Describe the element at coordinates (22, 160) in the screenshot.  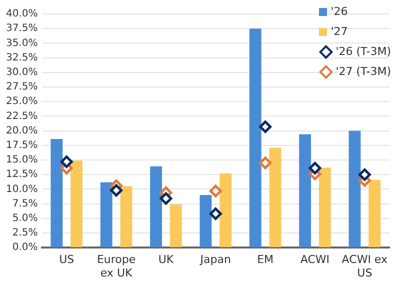
I see `y-tick-label: 15.0%` at that location.